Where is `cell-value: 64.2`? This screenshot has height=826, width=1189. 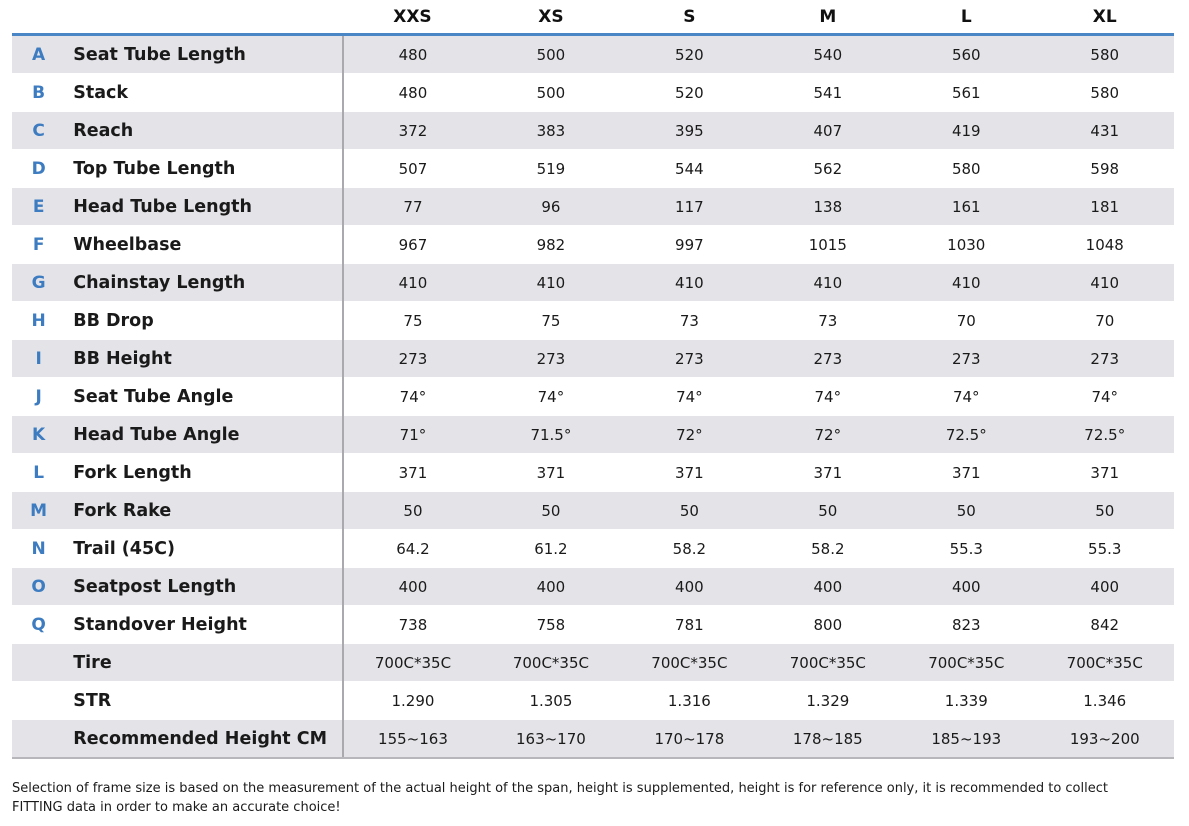 cell-value: 64.2 is located at coordinates (412, 548).